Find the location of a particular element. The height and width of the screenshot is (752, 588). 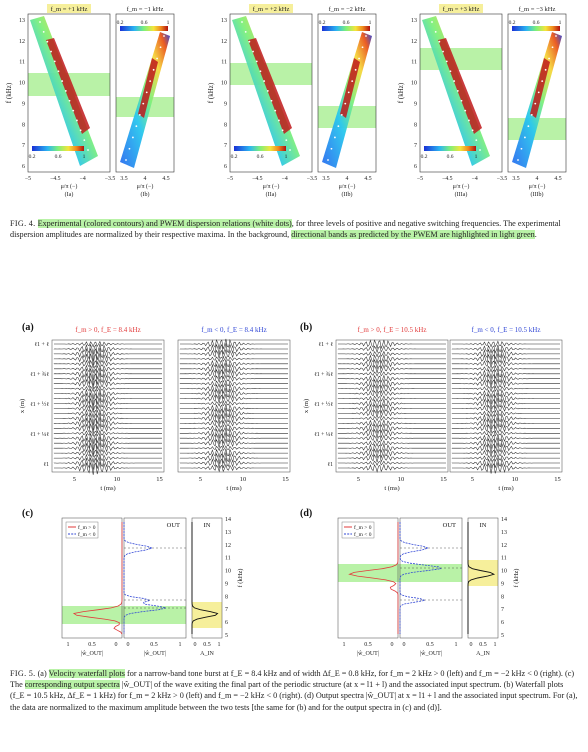

y-tick: 11 is located at coordinates (414, 63).